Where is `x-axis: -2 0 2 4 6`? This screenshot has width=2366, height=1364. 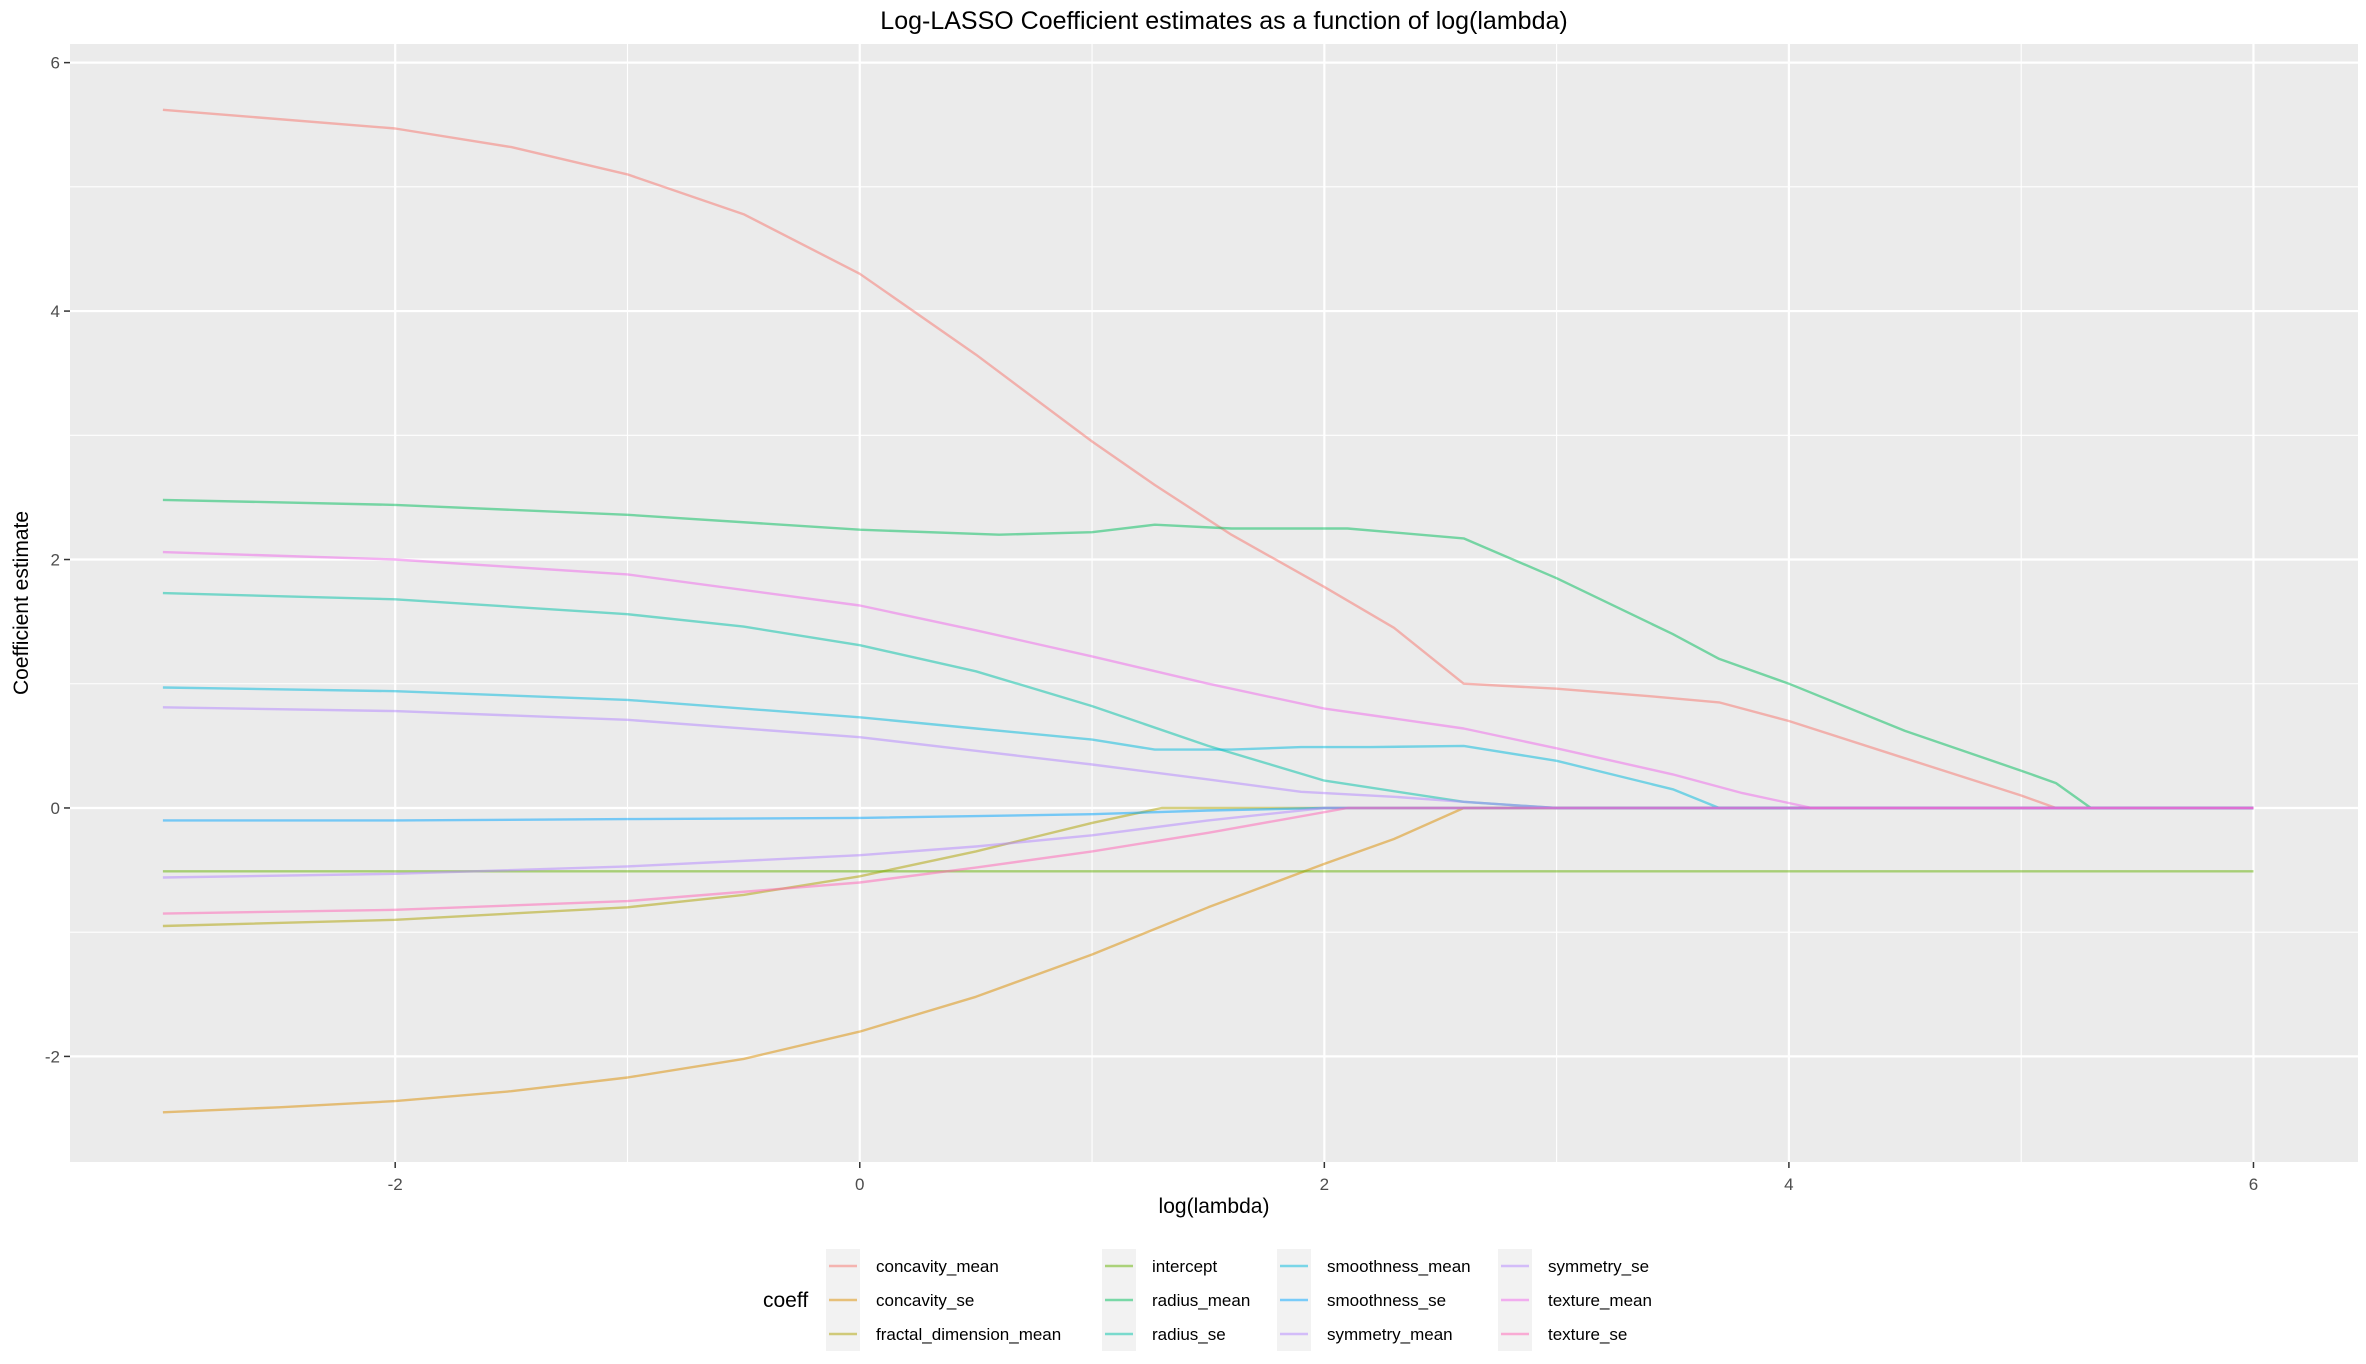
x-axis: -2 0 2 4 6 is located at coordinates (1323, 1178).